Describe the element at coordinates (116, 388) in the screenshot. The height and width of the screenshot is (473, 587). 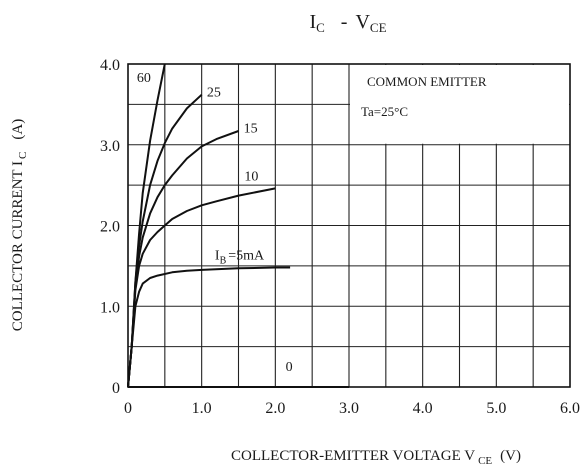
I see `y-tick-label: 0` at that location.